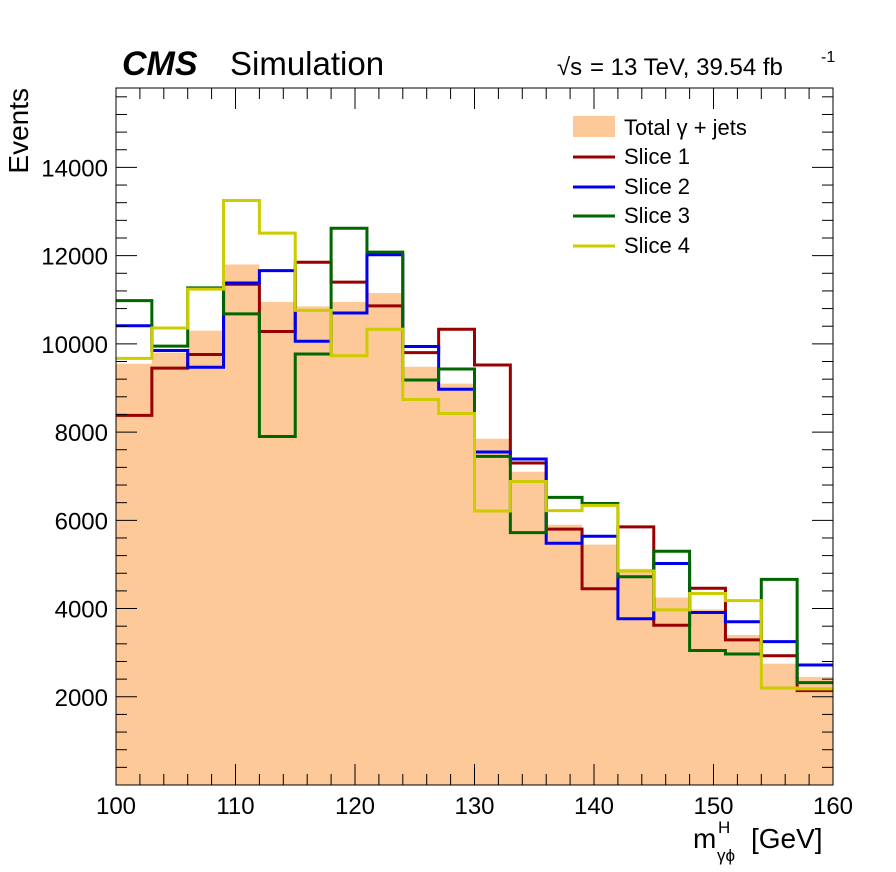 The width and height of the screenshot is (896, 872). What do you see at coordinates (74, 257) in the screenshot?
I see `y-tick-label: 12000` at bounding box center [74, 257].